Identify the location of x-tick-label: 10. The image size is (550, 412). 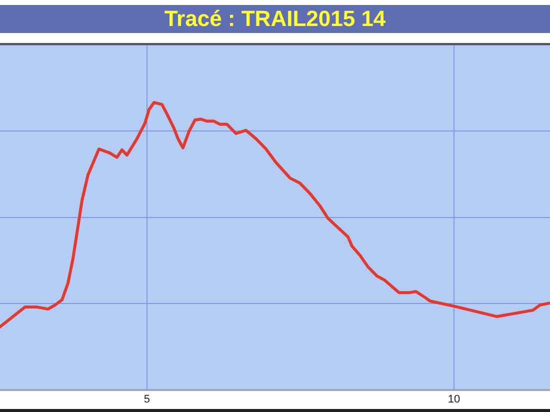
(454, 399).